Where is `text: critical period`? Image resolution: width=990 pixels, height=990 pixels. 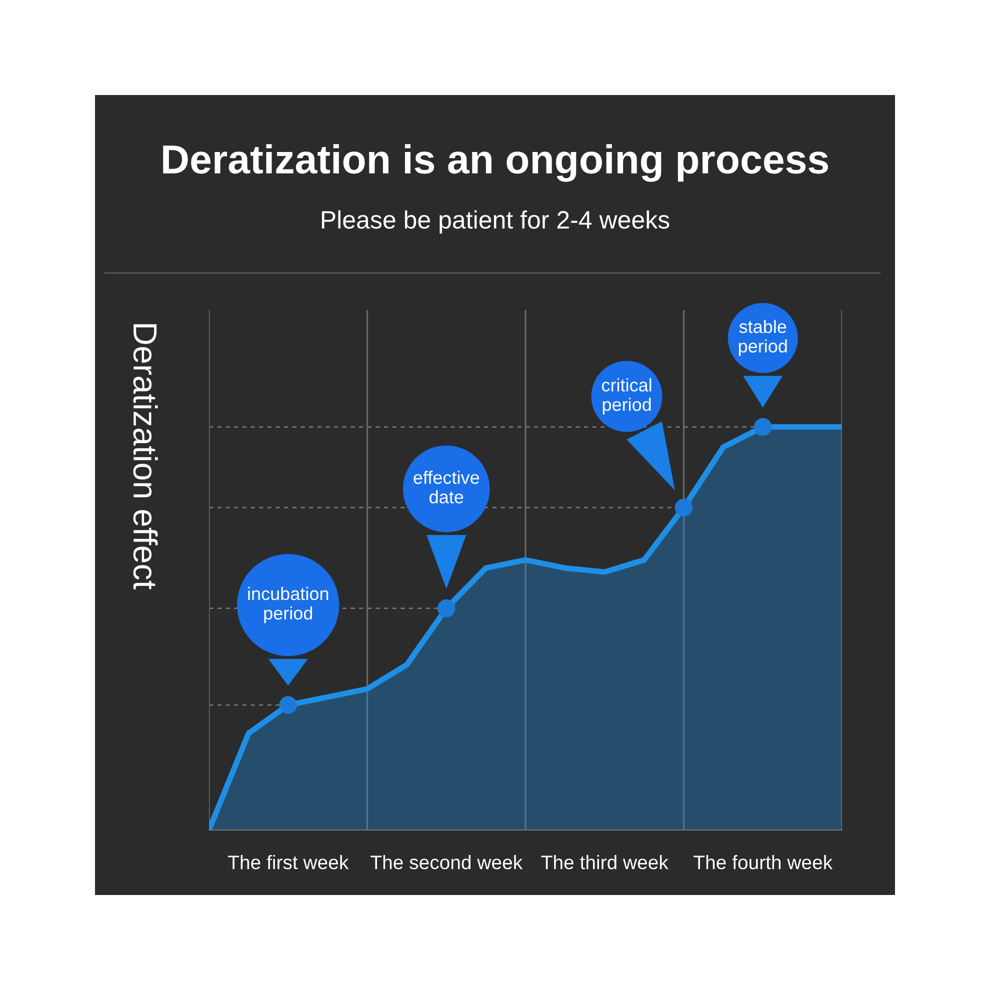 text: critical period is located at coordinates (627, 396).